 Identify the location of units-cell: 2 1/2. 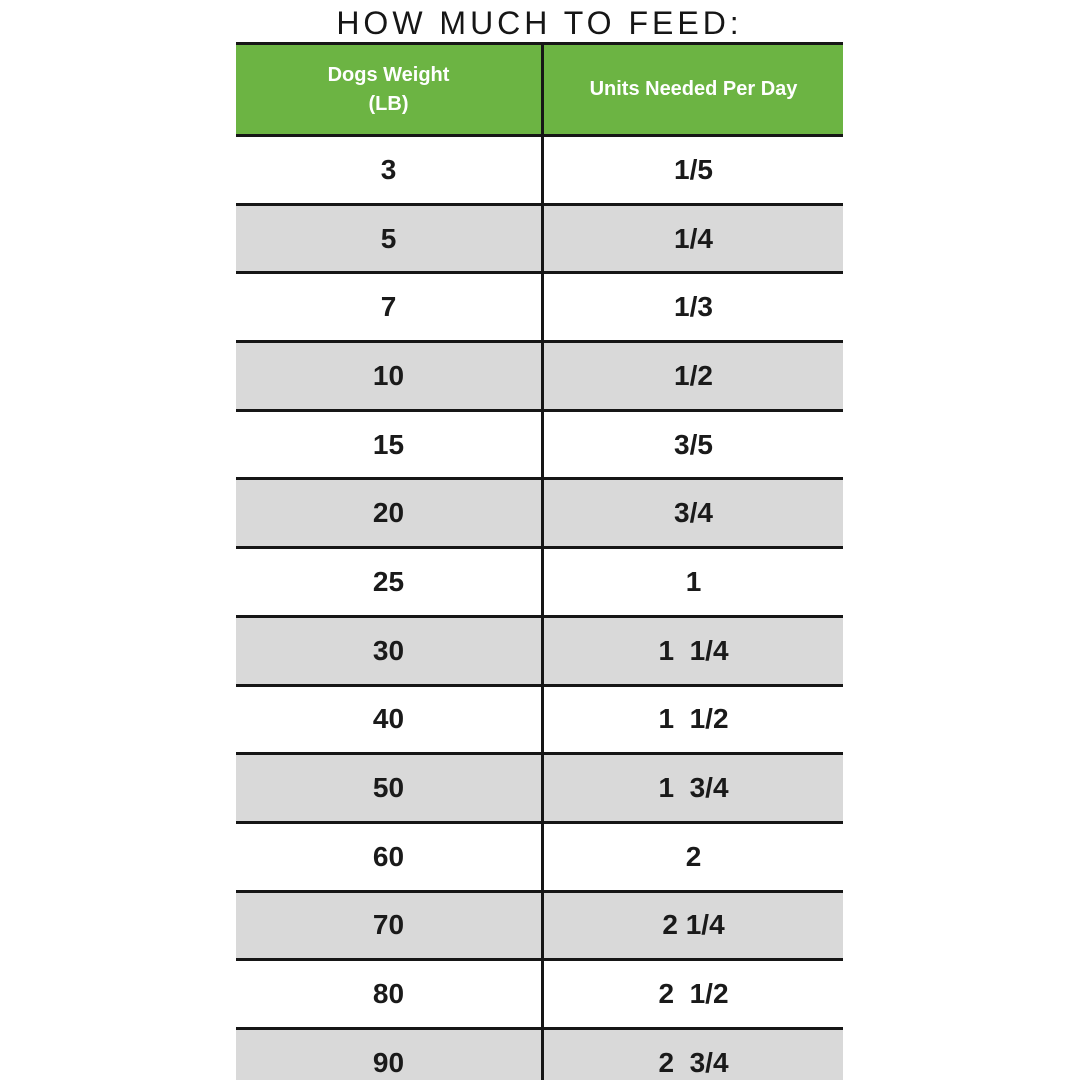
(693, 994).